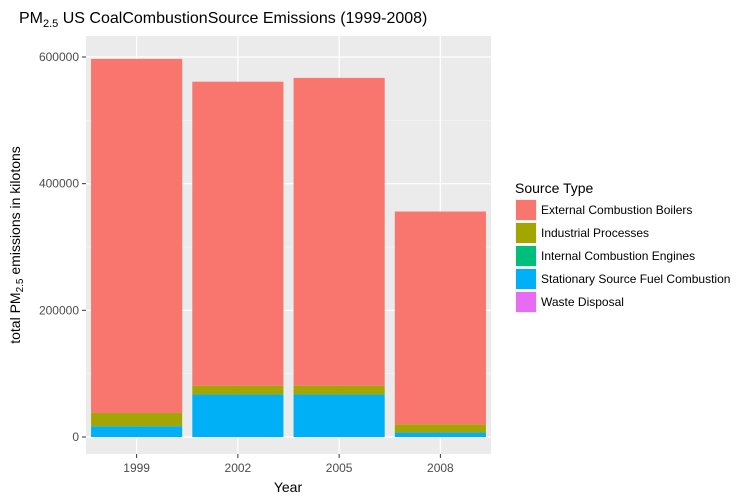  I want to click on legend-label: Internal Combustion Engines, so click(618, 256).